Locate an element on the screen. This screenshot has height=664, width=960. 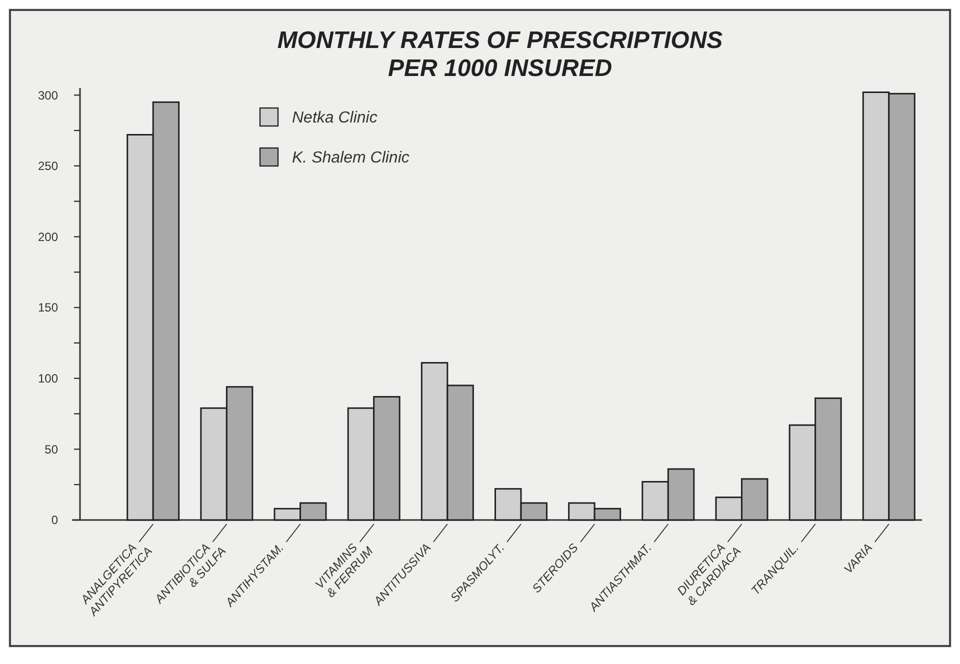
y-tick-label: 300 is located at coordinates (48, 95).